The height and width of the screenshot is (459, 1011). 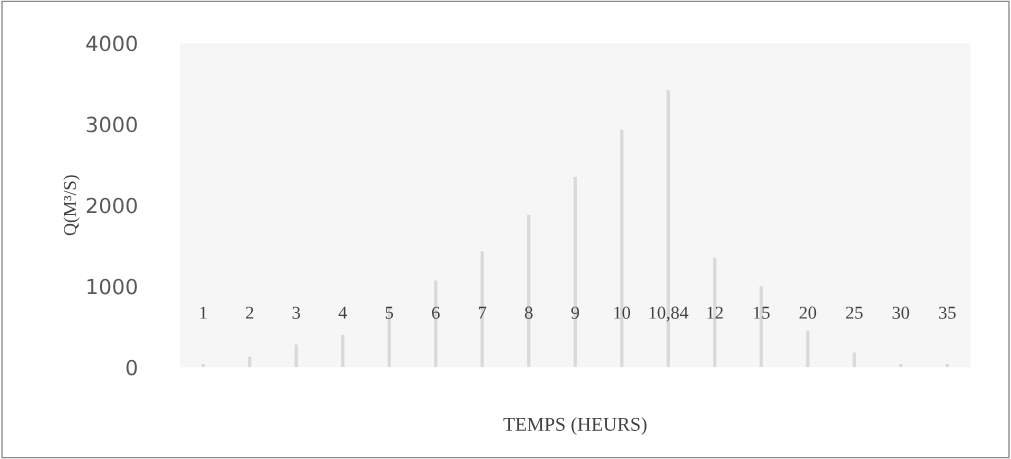 I want to click on x-tick-label: 12, so click(x=715, y=312).